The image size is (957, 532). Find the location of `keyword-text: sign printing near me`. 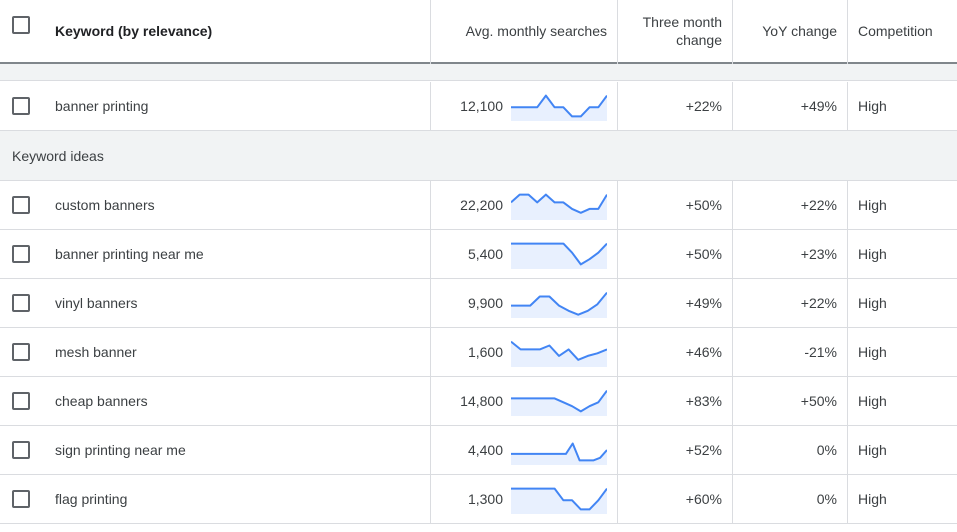

keyword-text: sign printing near me is located at coordinates (120, 450).